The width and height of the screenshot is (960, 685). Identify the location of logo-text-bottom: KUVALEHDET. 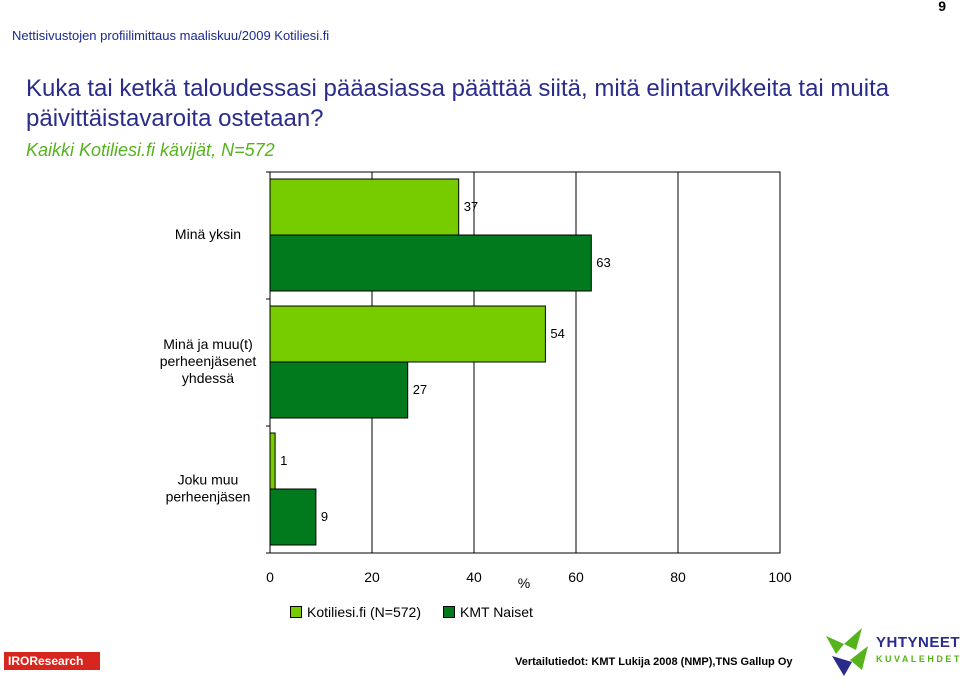
(918, 659).